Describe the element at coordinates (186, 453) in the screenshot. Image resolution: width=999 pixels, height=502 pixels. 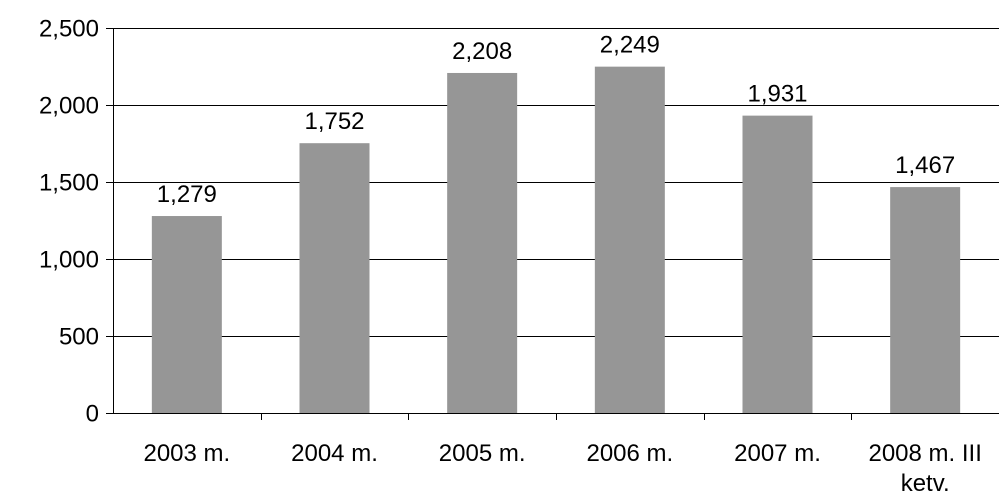
I see `category-label-0: 2003 m.` at that location.